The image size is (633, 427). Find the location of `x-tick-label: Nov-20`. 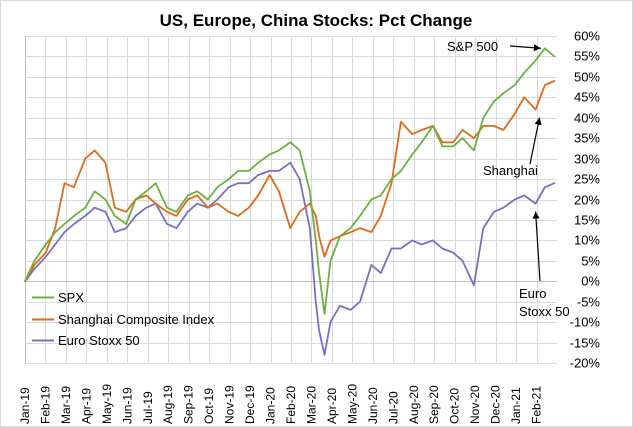

x-tick-label: Nov-20 is located at coordinates (475, 404).